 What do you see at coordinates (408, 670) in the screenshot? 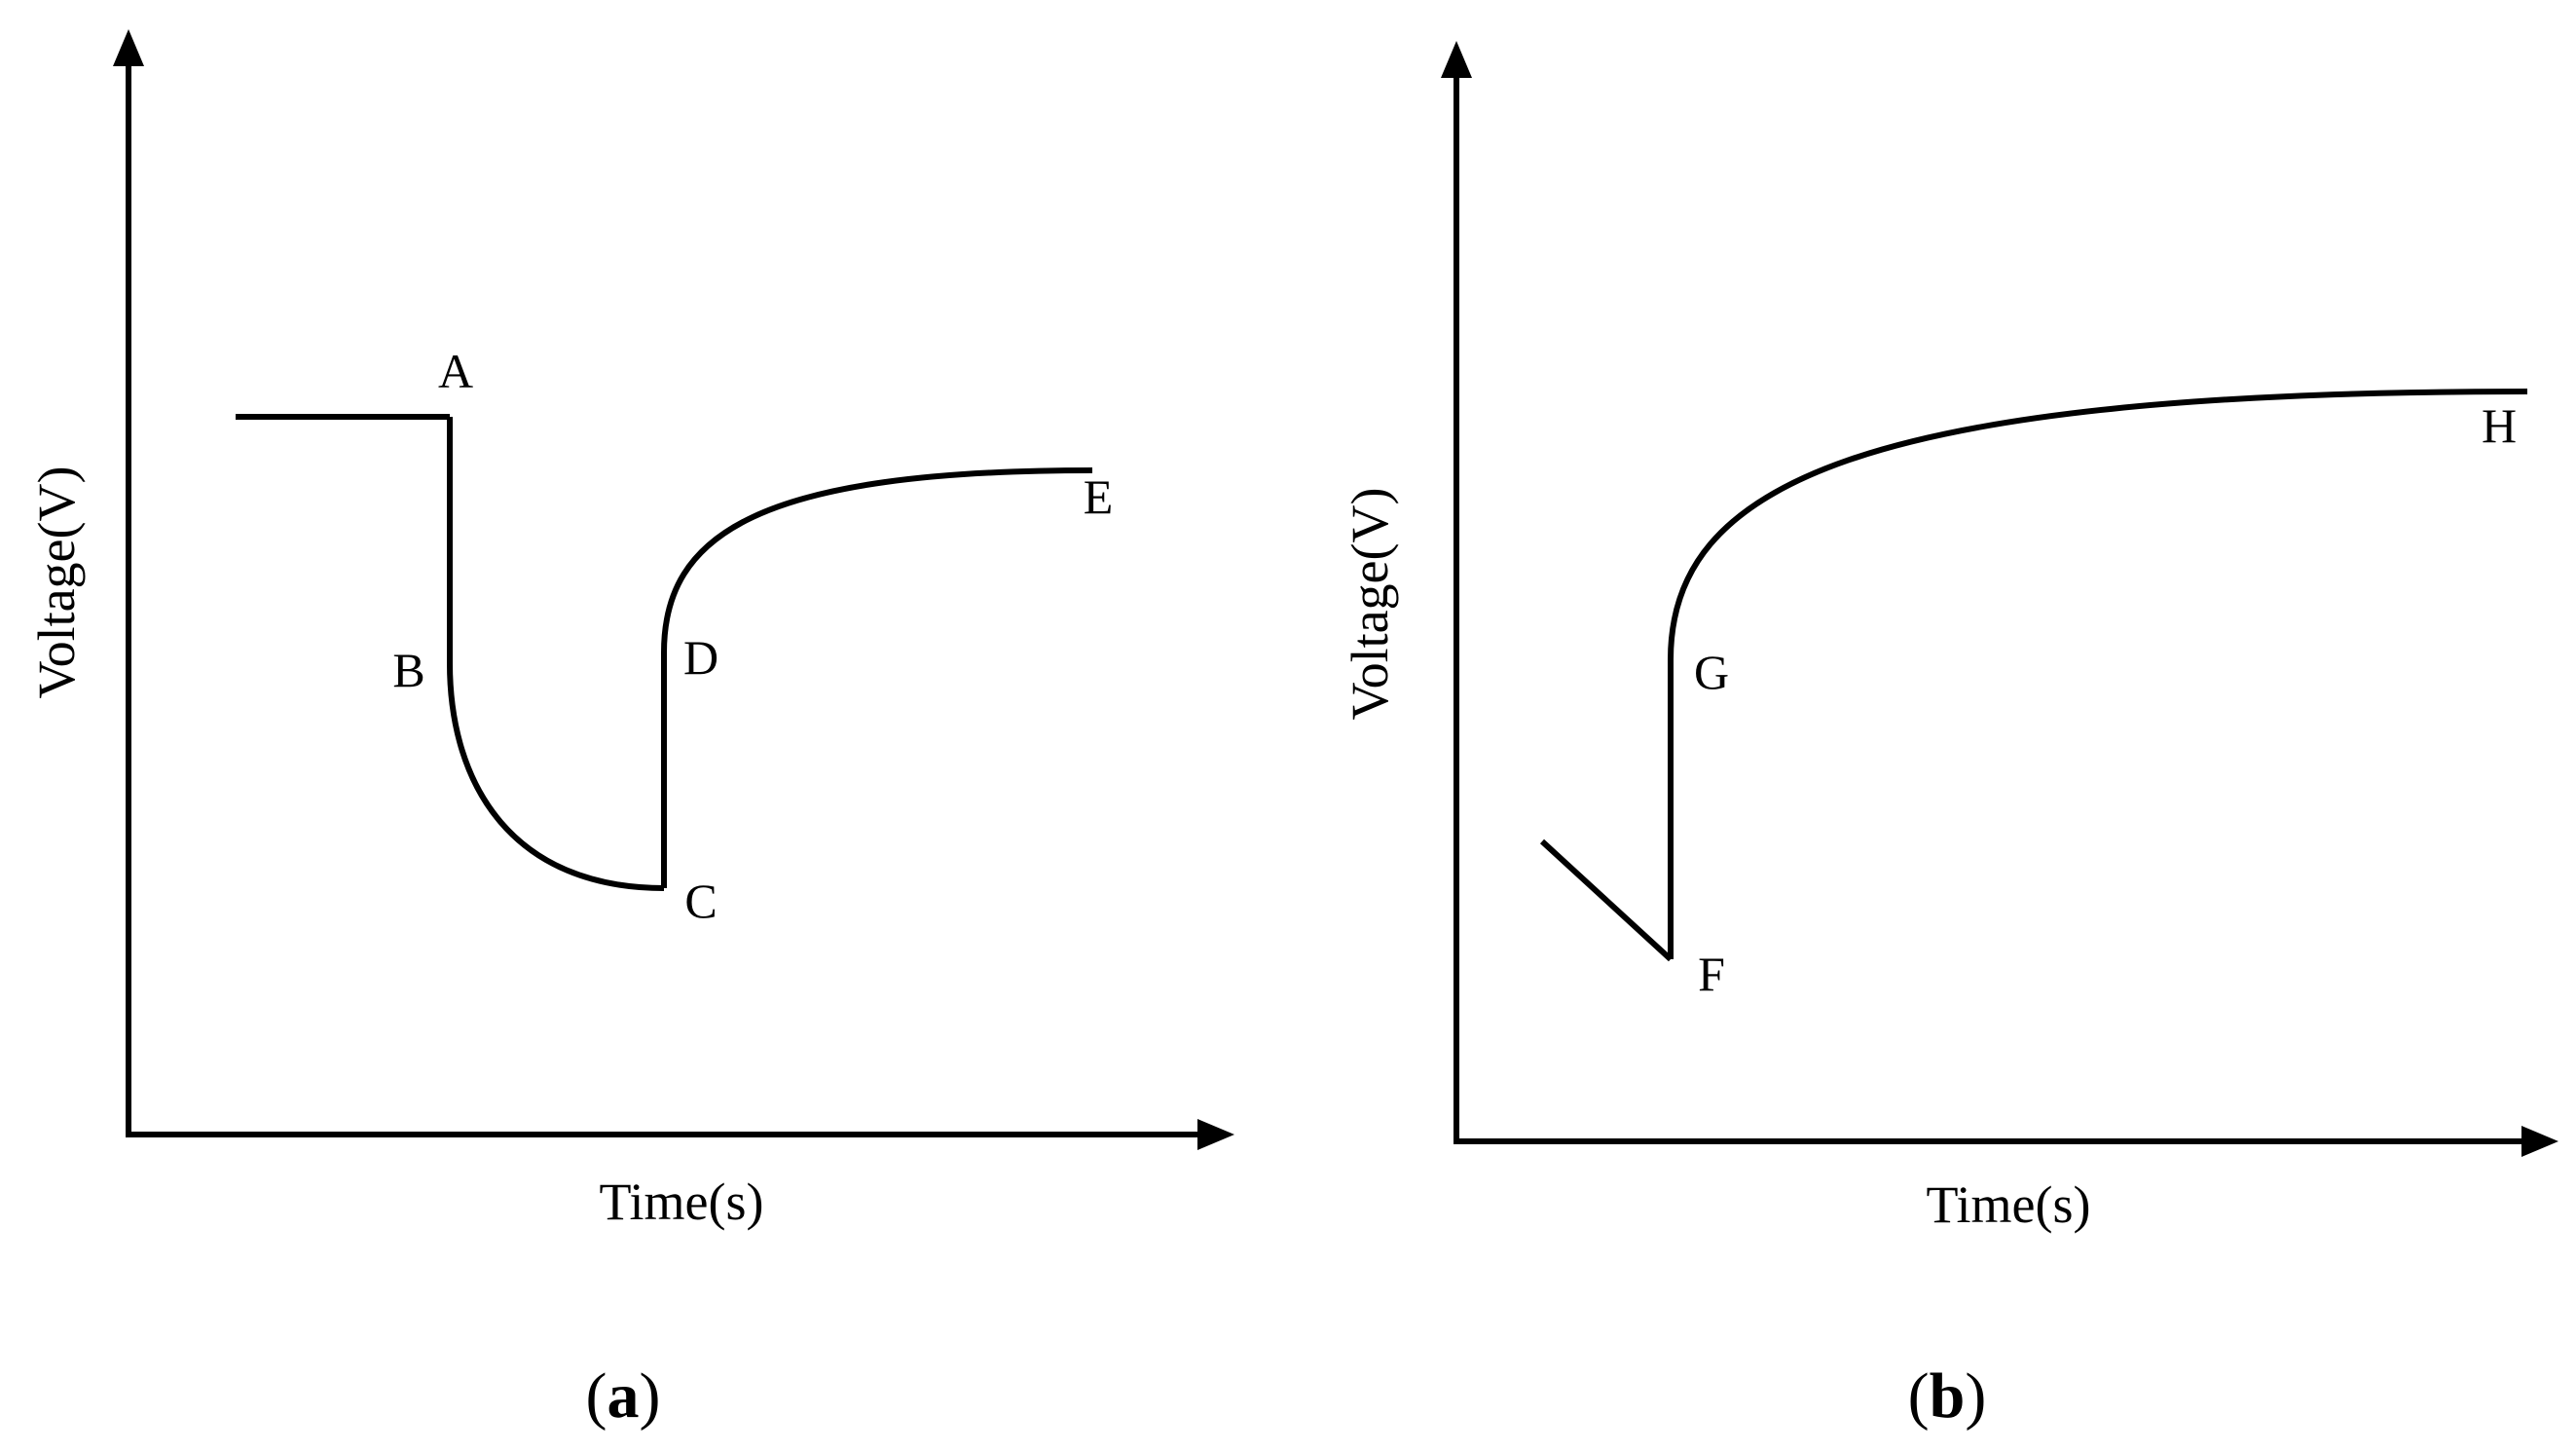
I see `panel-a-point-label-b: B` at bounding box center [408, 670].